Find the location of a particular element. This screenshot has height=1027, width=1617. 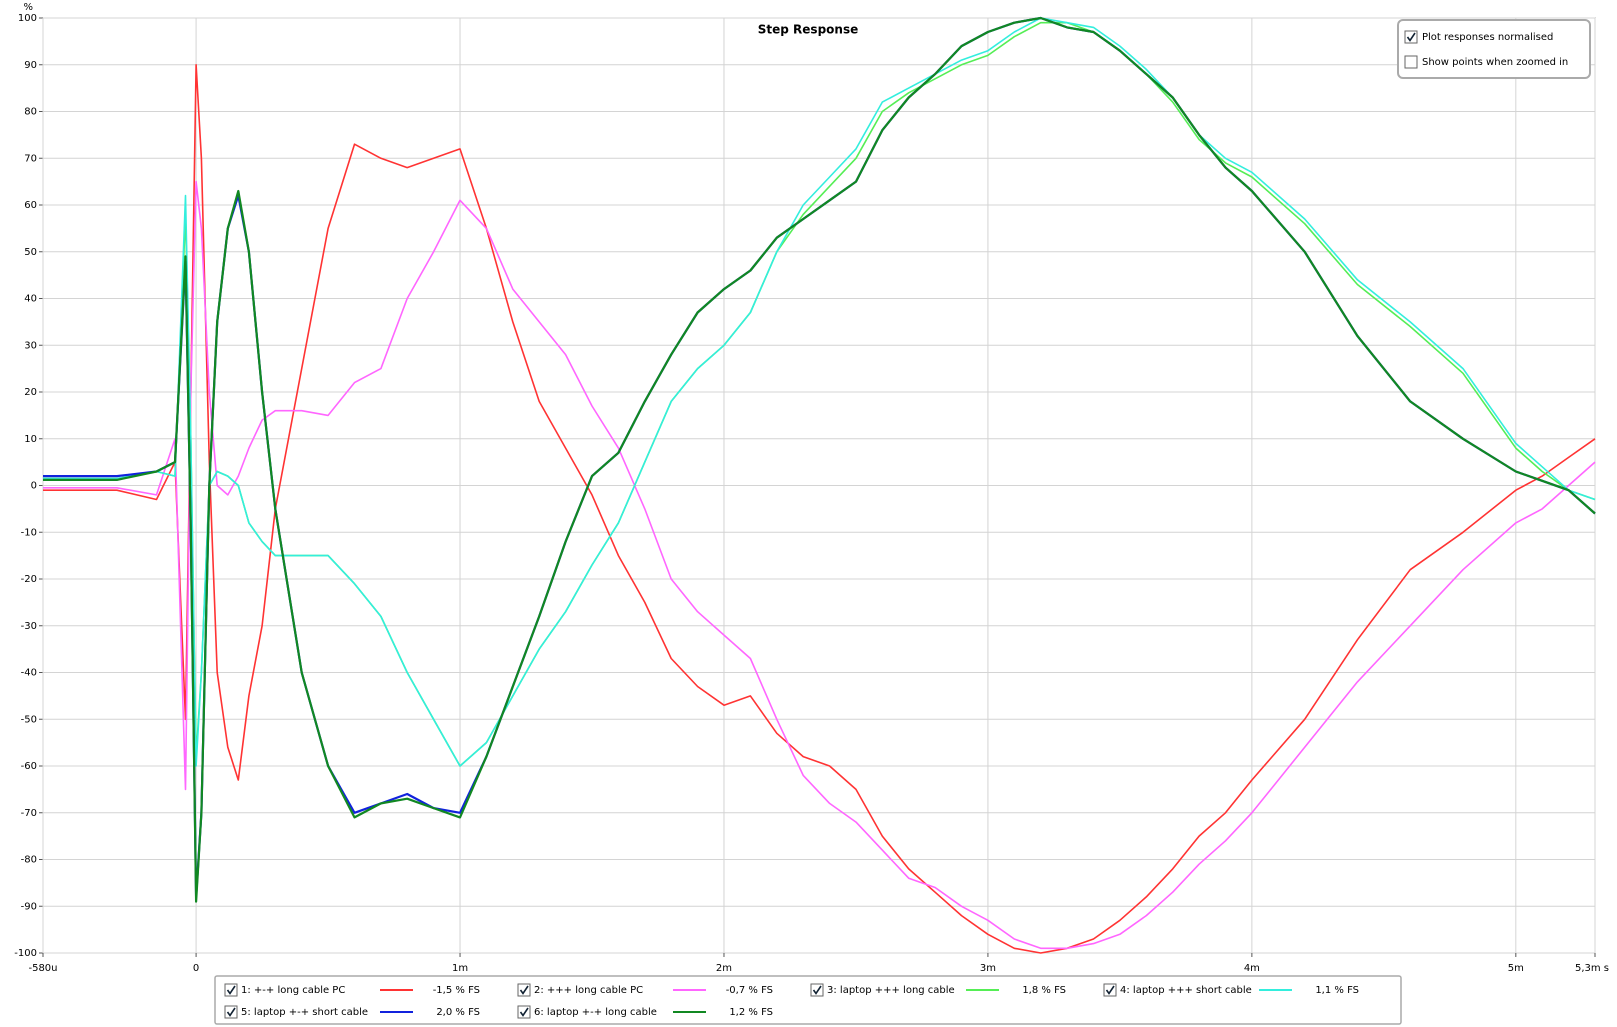

legend-fs-label: 2,0 % FS is located at coordinates (458, 1012).